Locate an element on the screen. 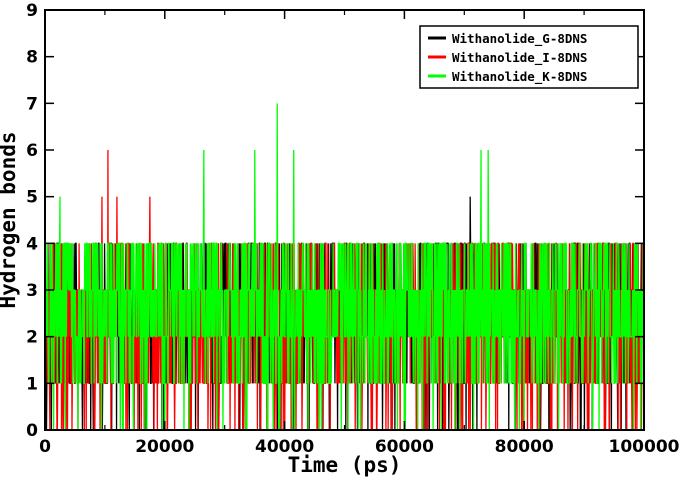  y-tick-label: 9 is located at coordinates (32, 11).